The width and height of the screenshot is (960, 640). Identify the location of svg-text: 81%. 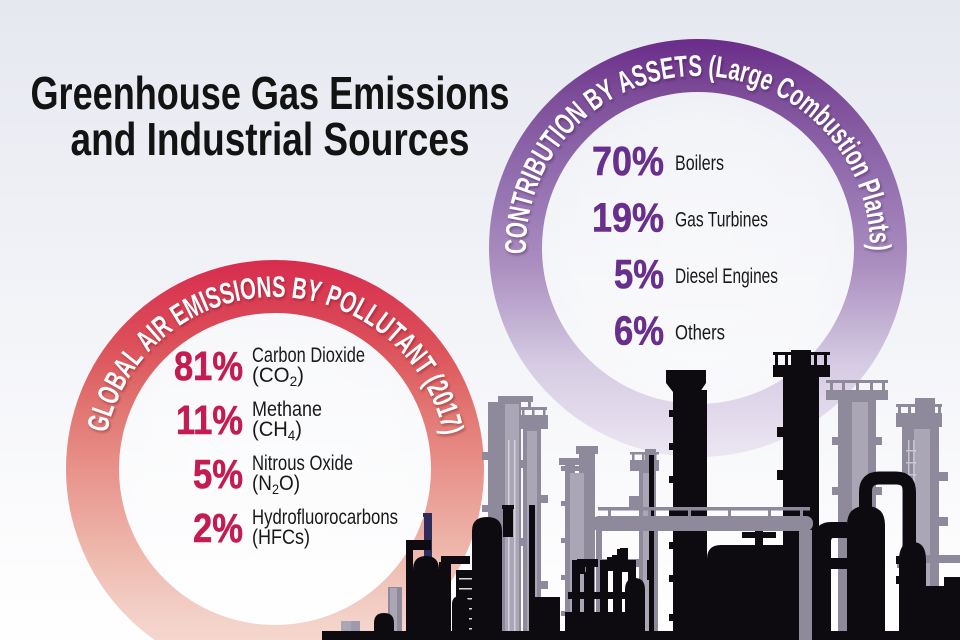
(208, 366).